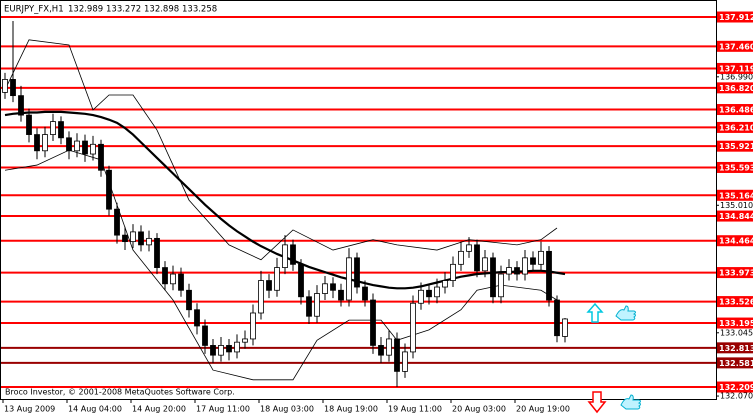  Describe the element at coordinates (161, 10) in the screenshot. I see `low-price: 132.898` at that location.